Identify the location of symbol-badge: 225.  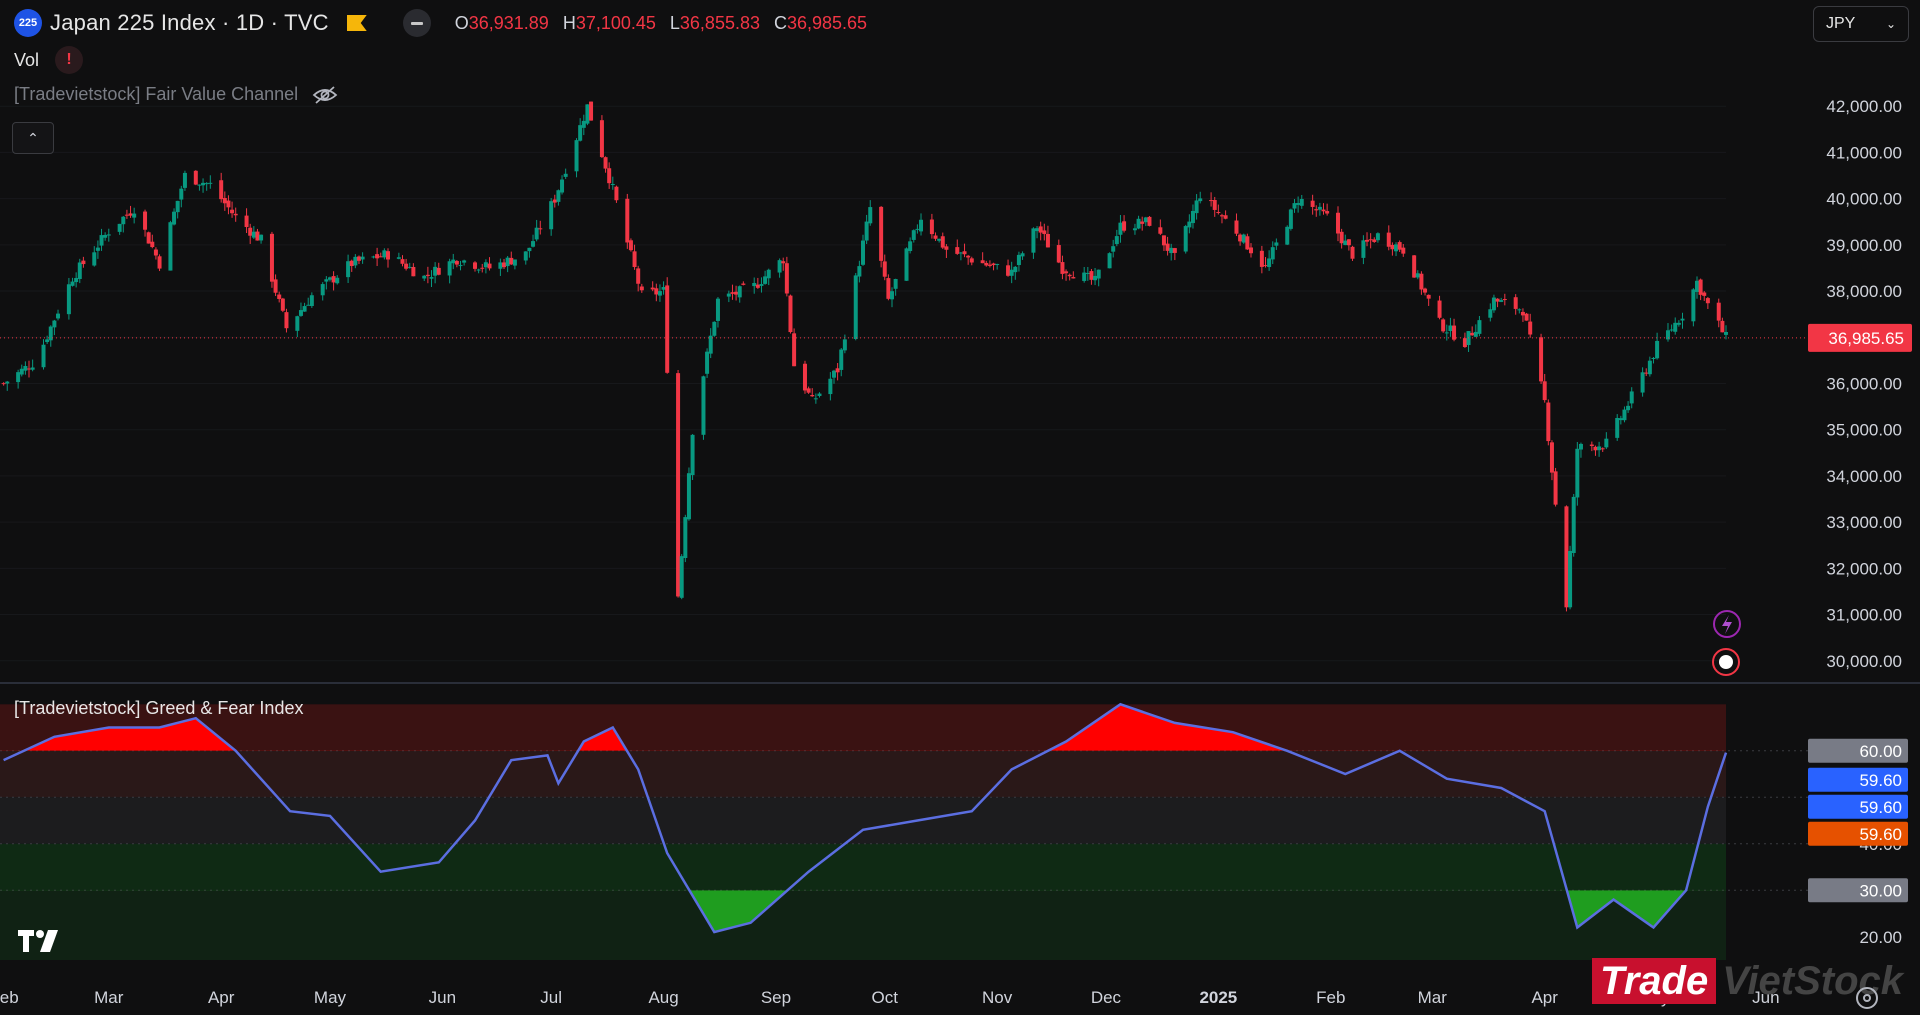
(28, 23).